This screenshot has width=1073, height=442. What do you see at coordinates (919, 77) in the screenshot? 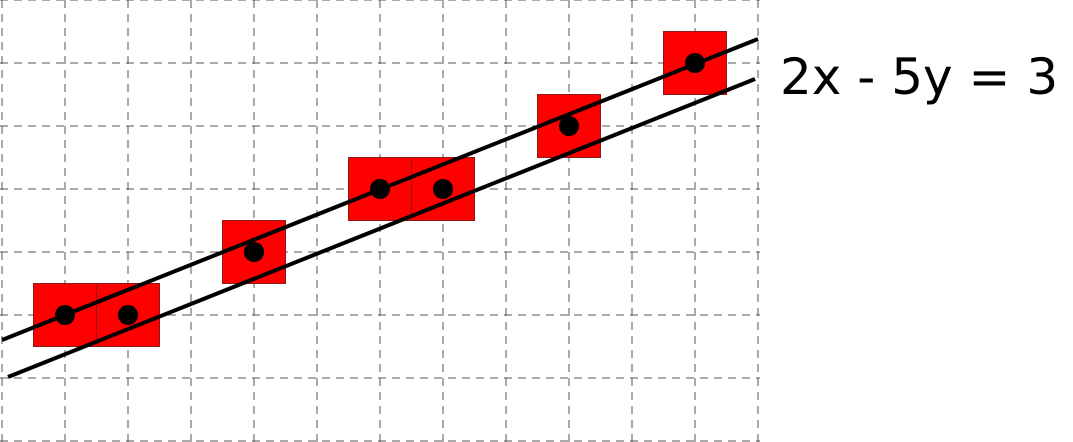
I see `equation-label: 2x - 5y = 3` at bounding box center [919, 77].